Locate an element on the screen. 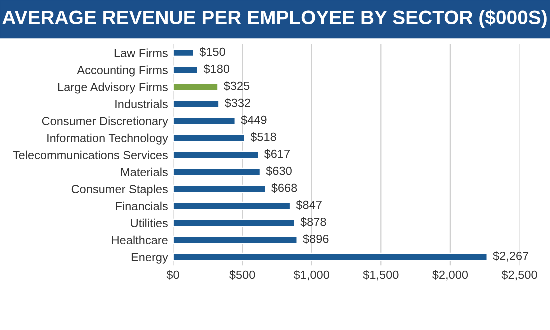 This screenshot has width=550, height=330. x-tick-label: $1,500 is located at coordinates (381, 275).